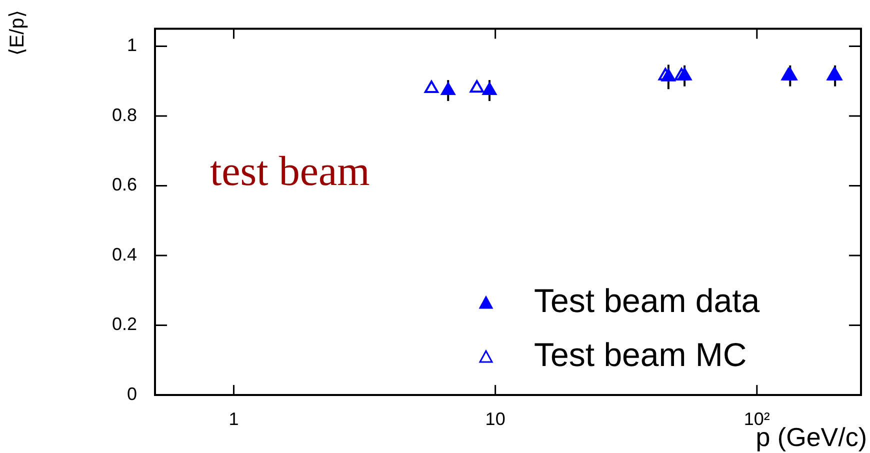  I want to click on x-tick-label: 1, so click(233, 418).